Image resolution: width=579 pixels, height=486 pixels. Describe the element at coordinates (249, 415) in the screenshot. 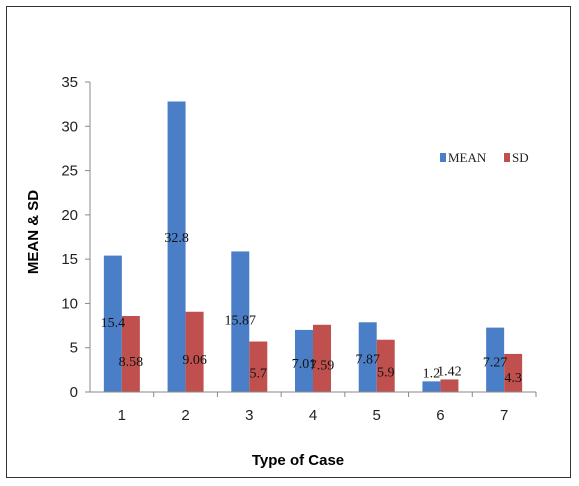

I see `x-tick-label: 3` at that location.